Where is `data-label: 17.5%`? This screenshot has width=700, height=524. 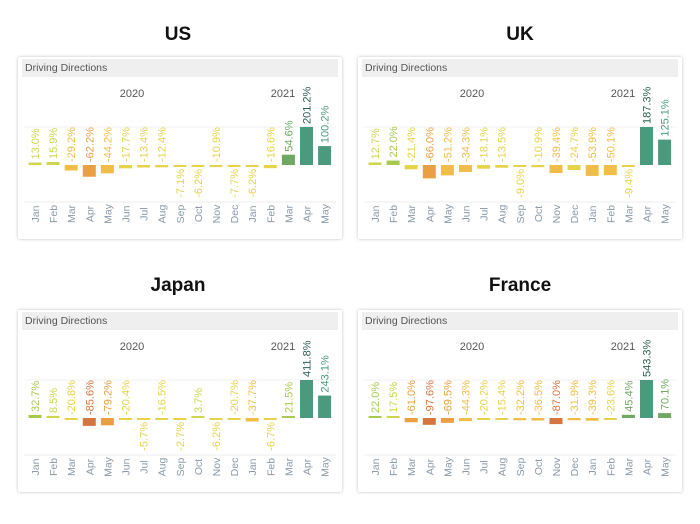
data-label: 17.5% is located at coordinates (394, 397).